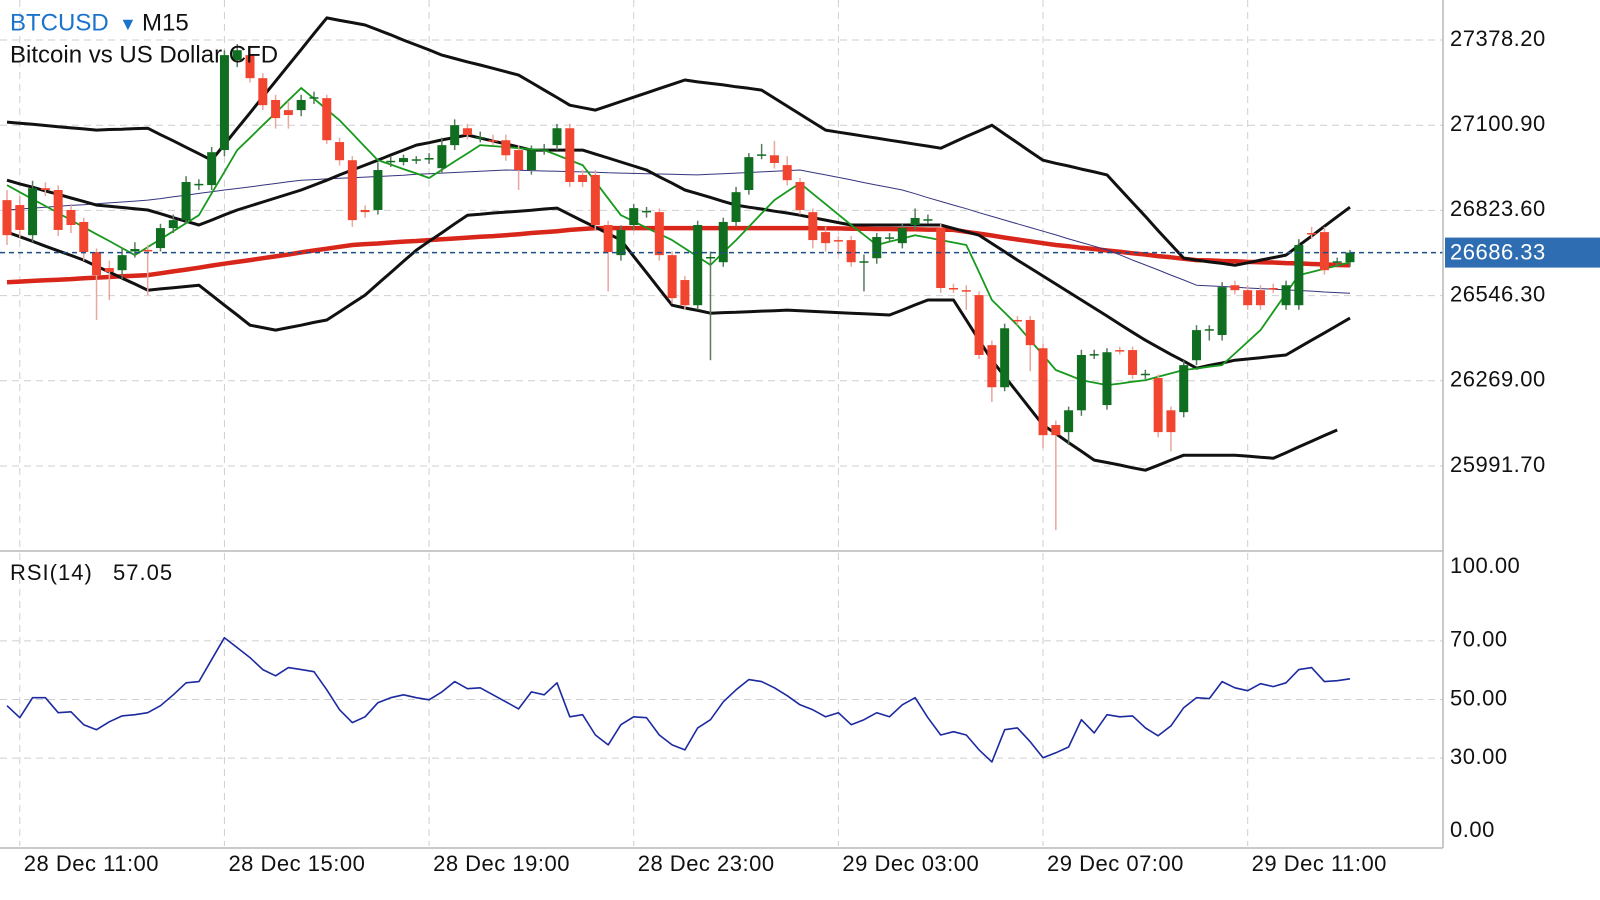 The height and width of the screenshot is (900, 1600). What do you see at coordinates (165, 22) in the screenshot?
I see `timeframe: M15` at bounding box center [165, 22].